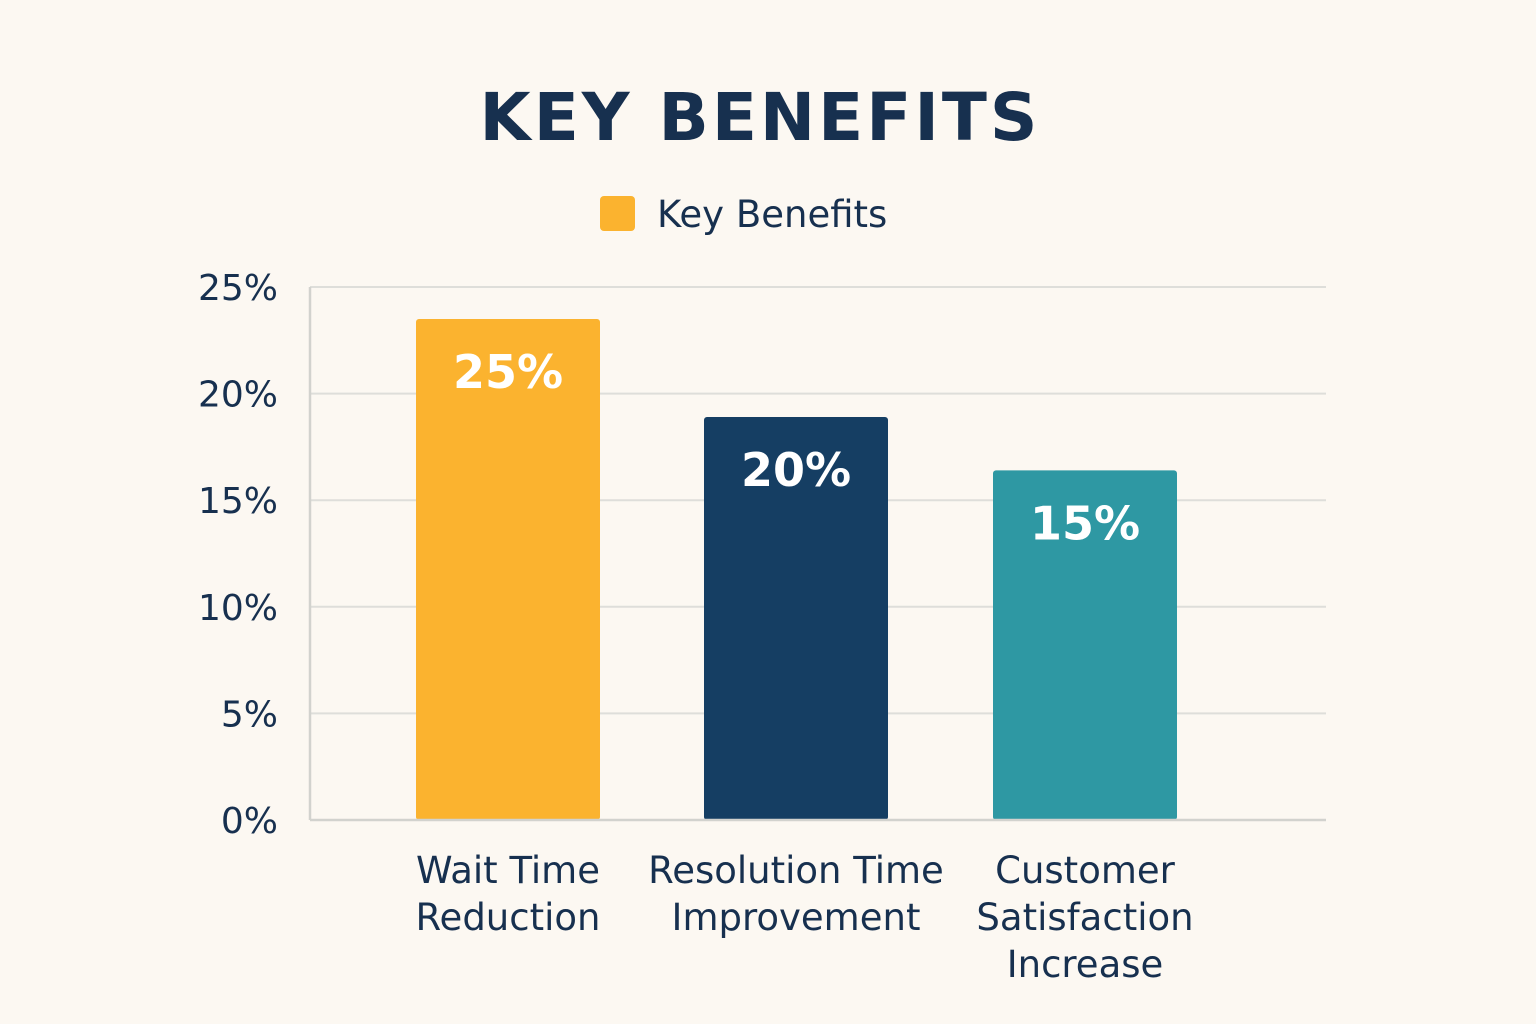  Describe the element at coordinates (760, 117) in the screenshot. I see `chart-title: KEY BENEFITS` at that location.